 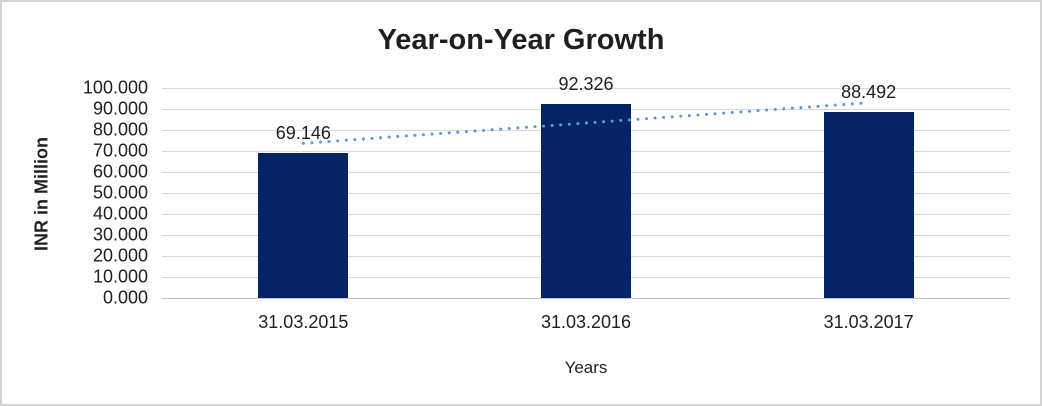 What do you see at coordinates (868, 322) in the screenshot?
I see `x-tick-label: 31.03.2017` at bounding box center [868, 322].